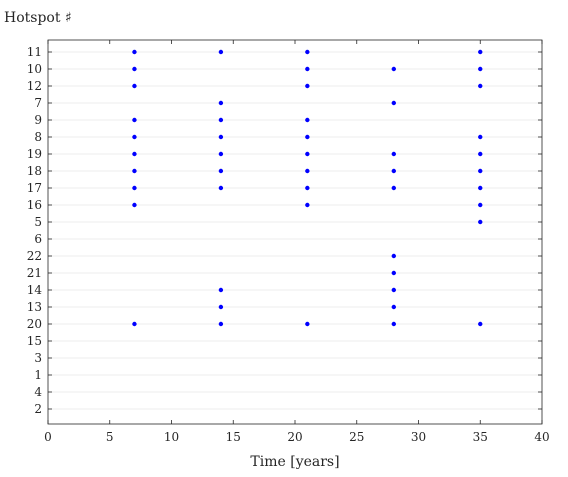  What do you see at coordinates (38, 239) in the screenshot?
I see `y-tick-label: 6` at bounding box center [38, 239].